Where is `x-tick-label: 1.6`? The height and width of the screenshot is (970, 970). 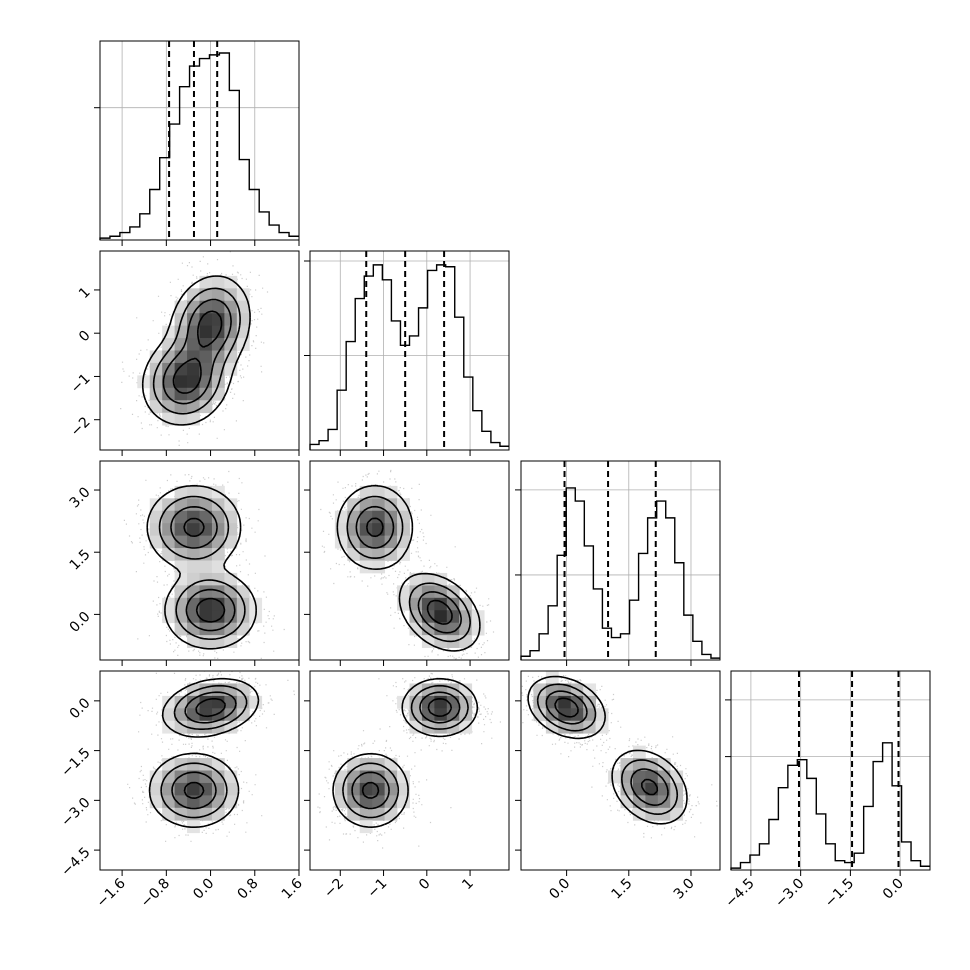
x-tick-label: 1.6 is located at coordinates (292, 888).